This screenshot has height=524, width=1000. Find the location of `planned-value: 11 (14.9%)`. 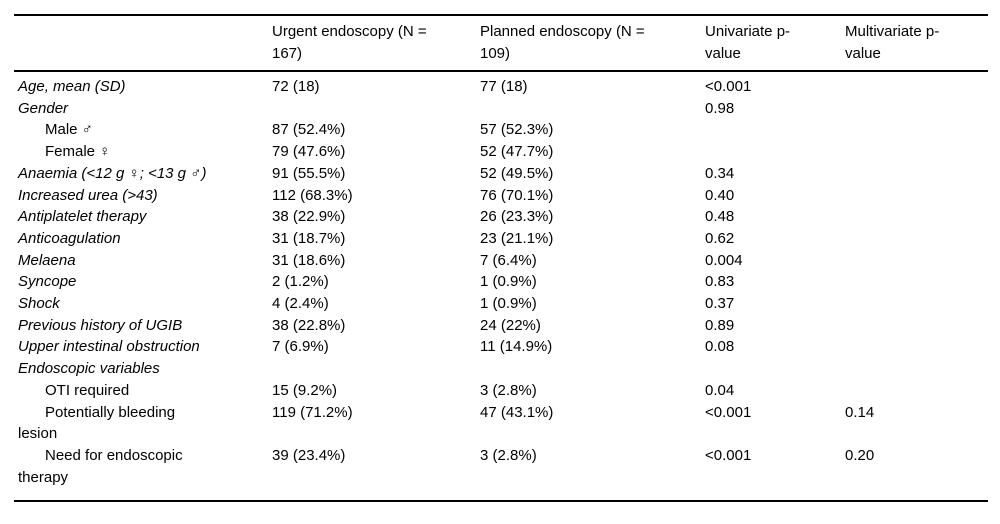

planned-value: 11 (14.9%) is located at coordinates (516, 347).